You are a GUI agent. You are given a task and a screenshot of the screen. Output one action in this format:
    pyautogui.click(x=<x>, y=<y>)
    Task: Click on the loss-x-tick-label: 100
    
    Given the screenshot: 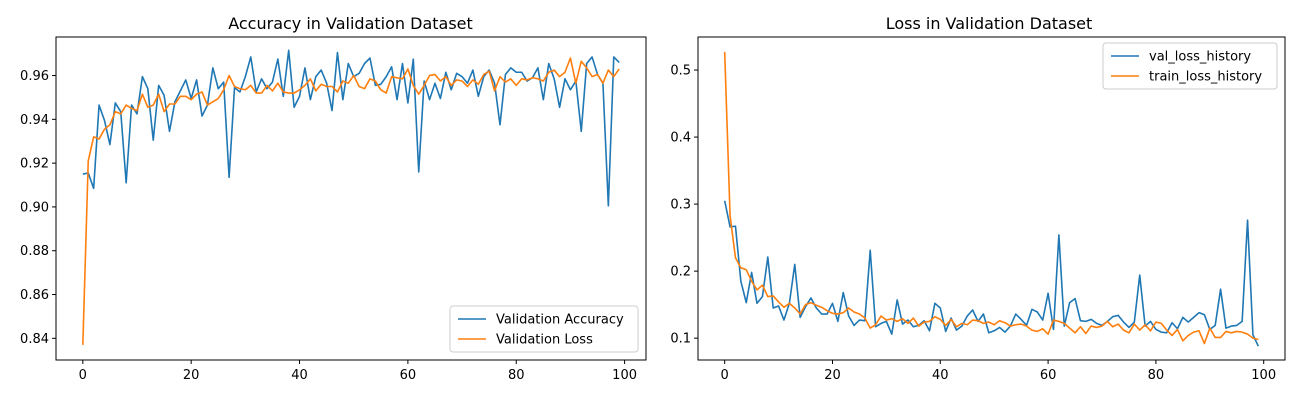 What is the action you would take?
    pyautogui.click(x=1263, y=375)
    